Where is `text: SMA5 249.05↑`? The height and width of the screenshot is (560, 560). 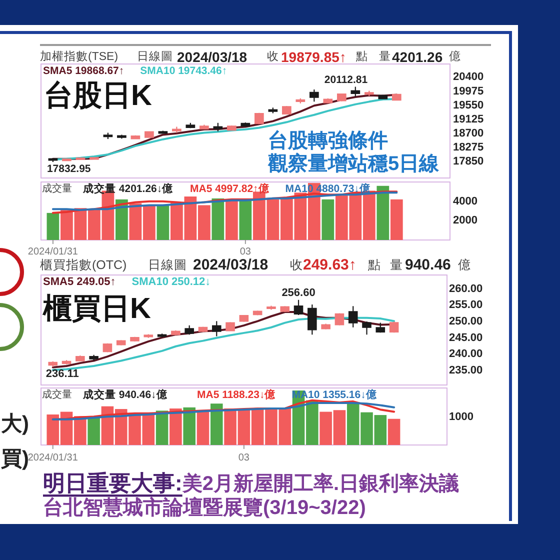 text: SMA5 249.05↑ is located at coordinates (79, 282).